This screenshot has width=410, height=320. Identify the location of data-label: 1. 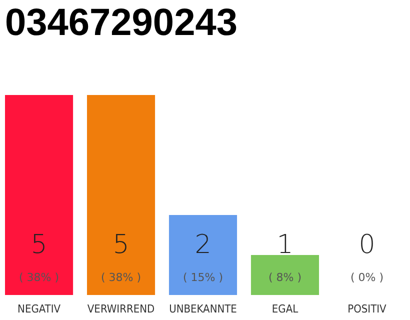
(285, 245).